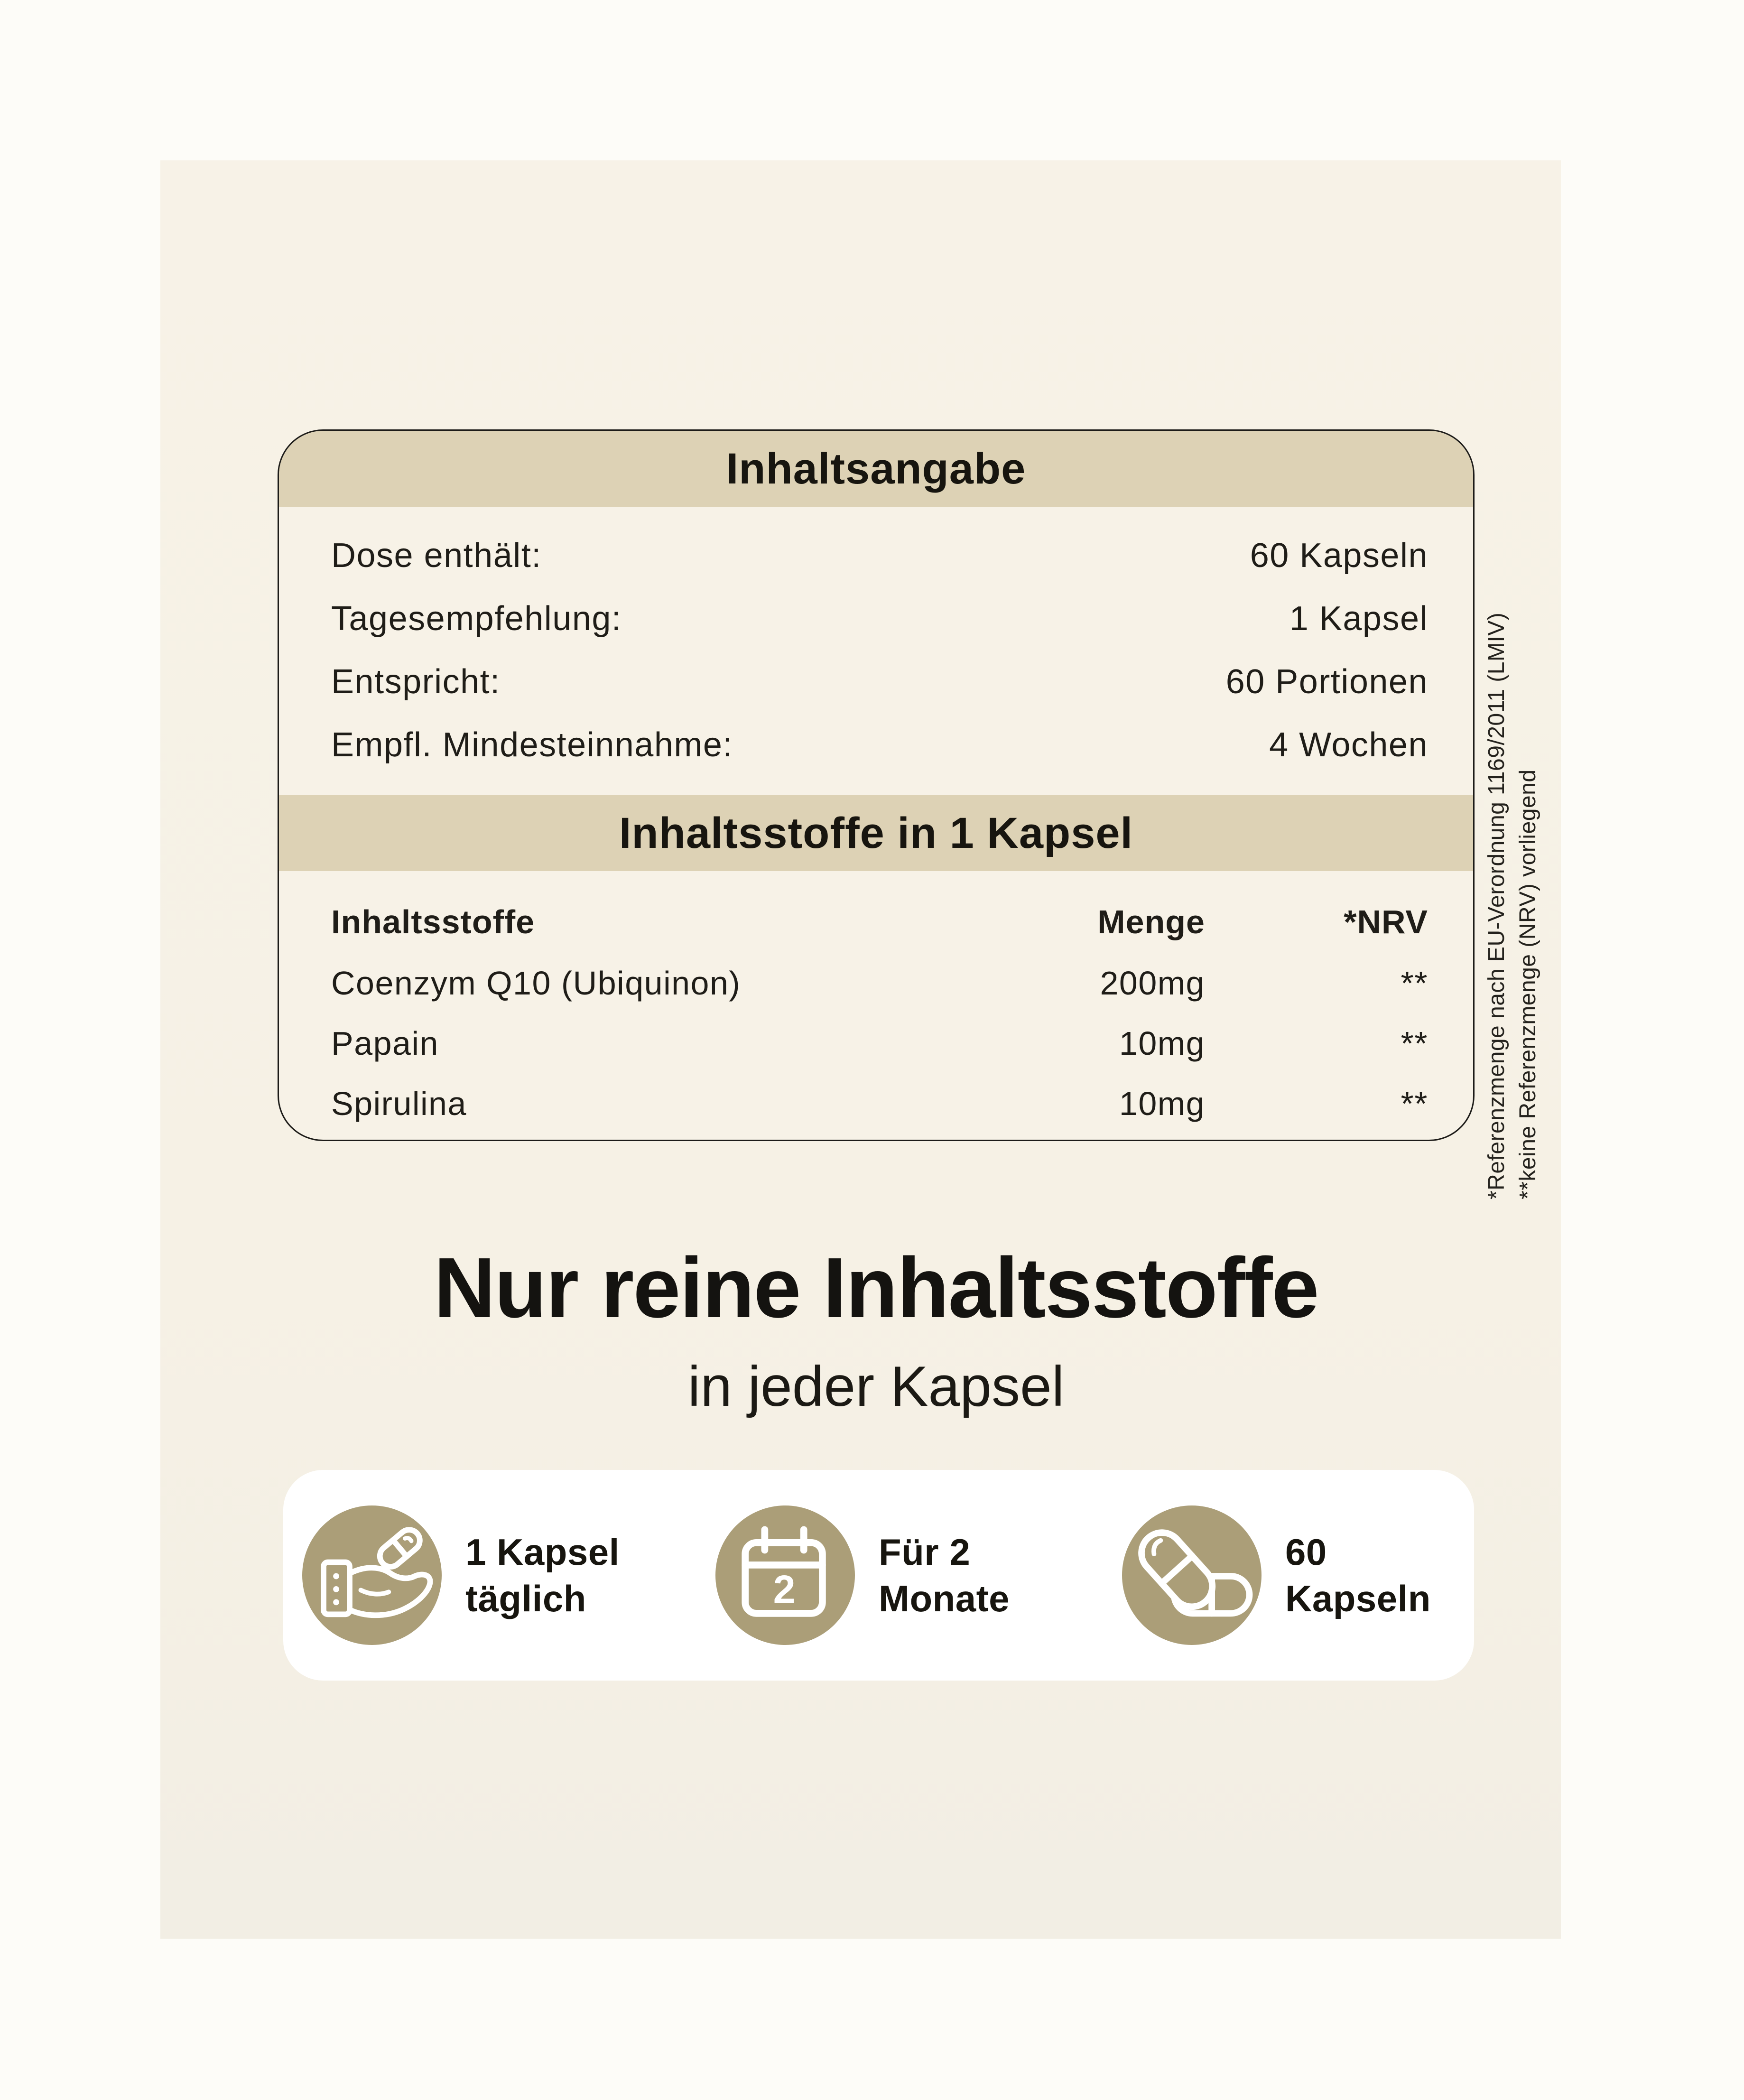 The image size is (1744, 2100). What do you see at coordinates (436, 555) in the screenshot?
I see `info-label: Dose enthält:` at bounding box center [436, 555].